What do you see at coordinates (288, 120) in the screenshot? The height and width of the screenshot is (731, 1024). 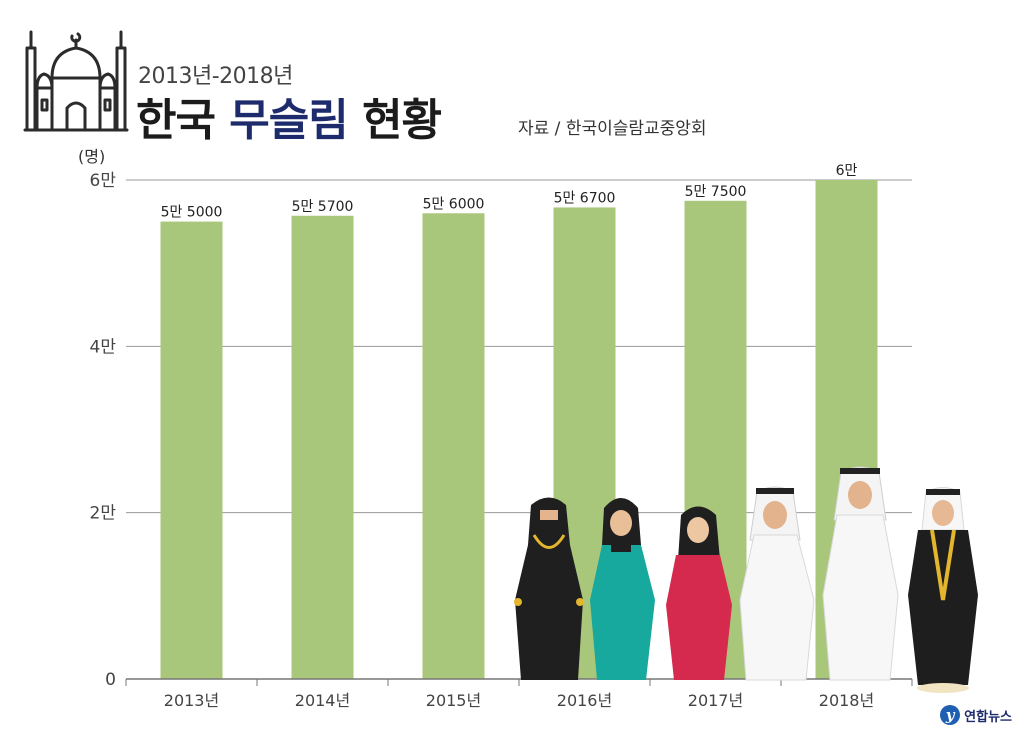 I see `title-accent: 무슬림` at bounding box center [288, 120].